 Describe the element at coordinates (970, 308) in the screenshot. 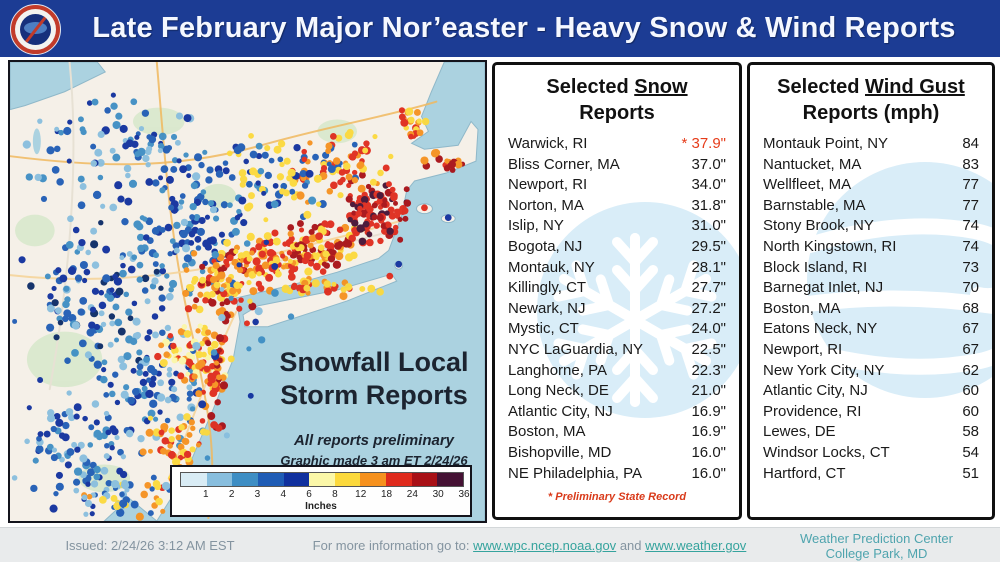

I see `report-value: 68` at that location.